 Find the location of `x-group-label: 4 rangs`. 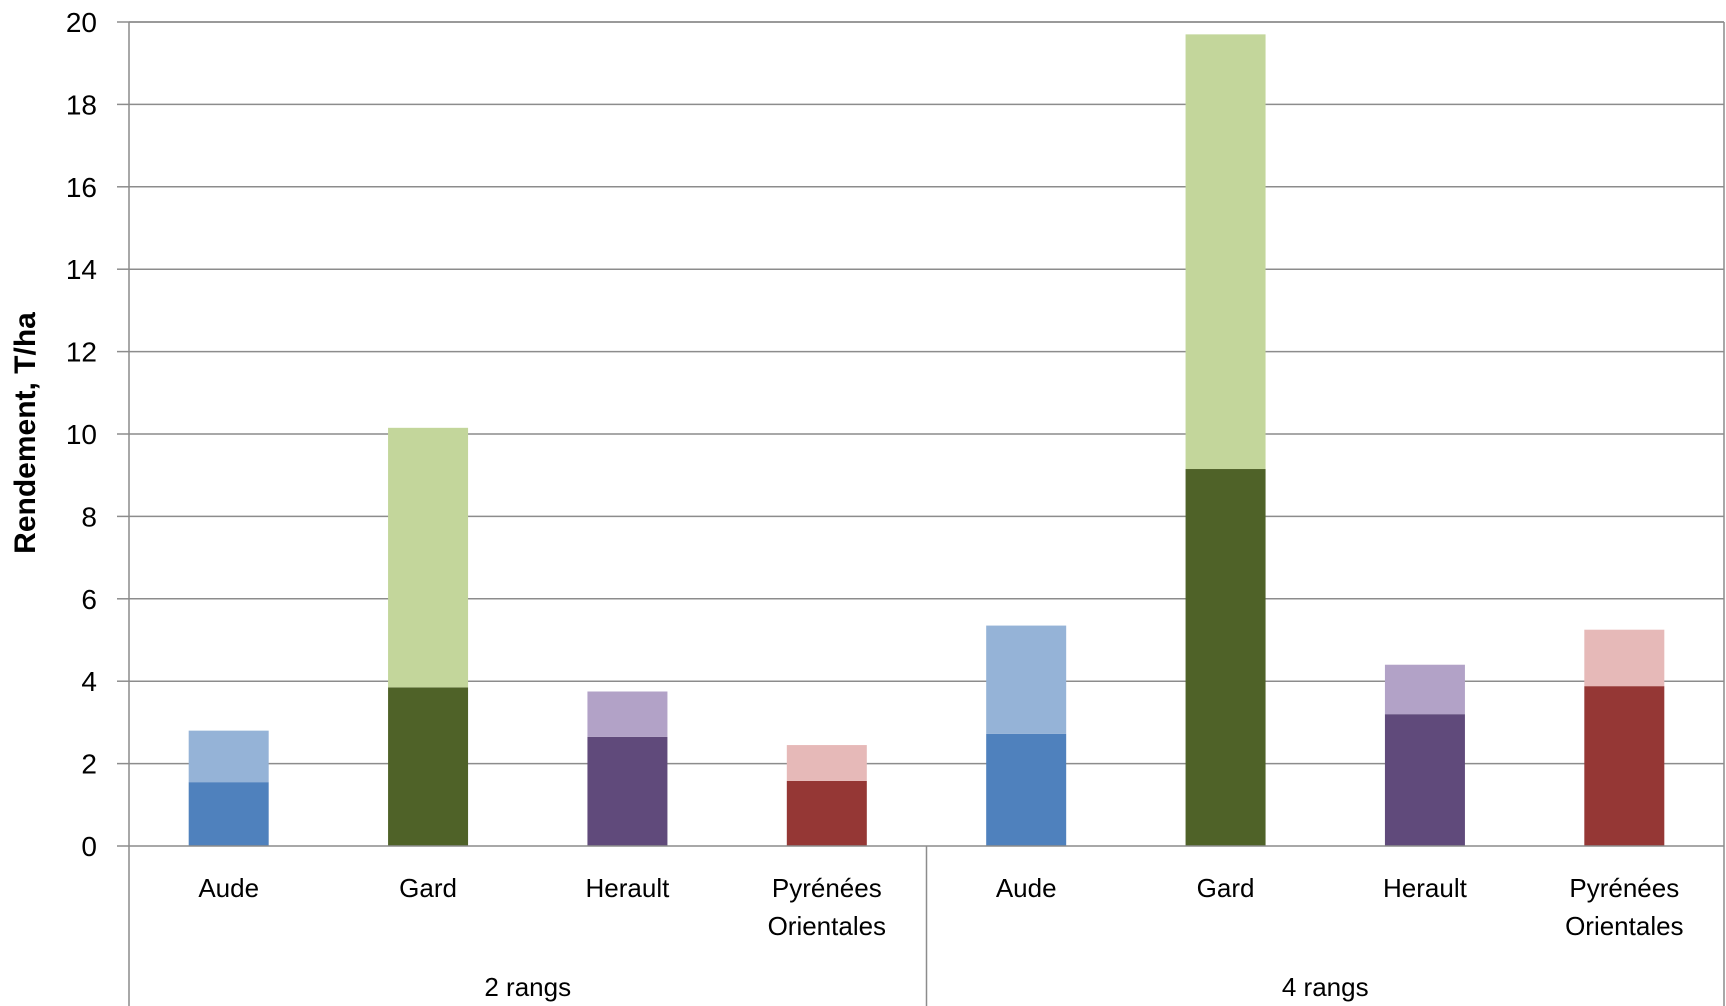

x-group-label: 4 rangs is located at coordinates (1325, 987).